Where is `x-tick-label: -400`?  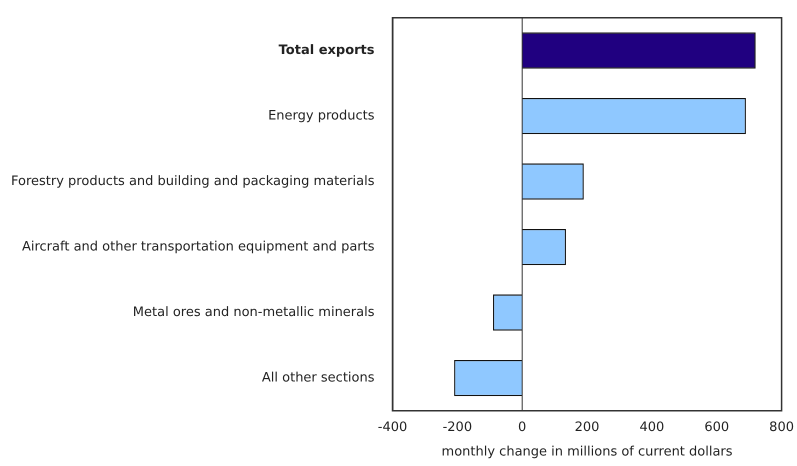
x-tick-label: -400 is located at coordinates (393, 427).